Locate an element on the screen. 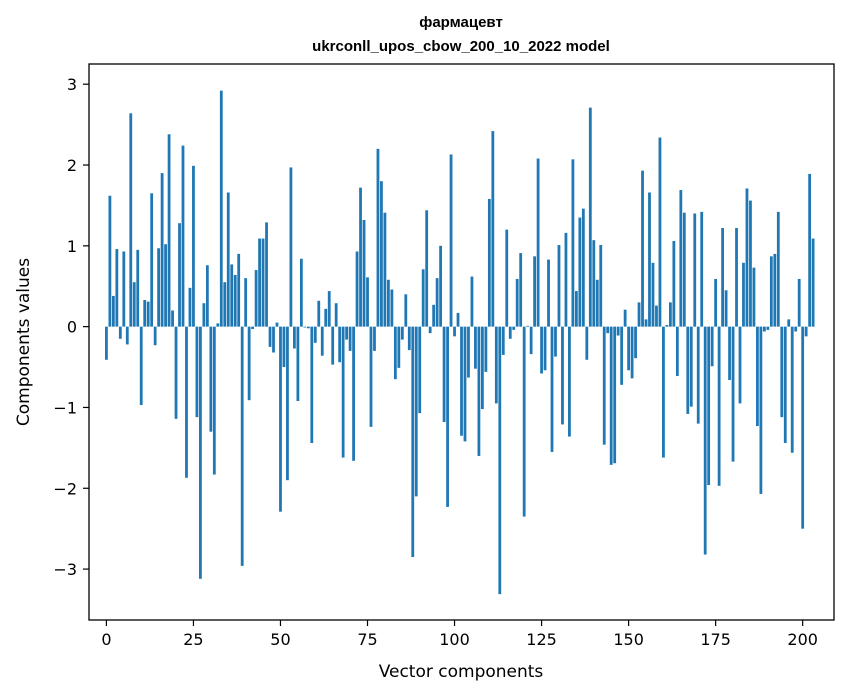  x-tick-label: 150 is located at coordinates (628, 639).